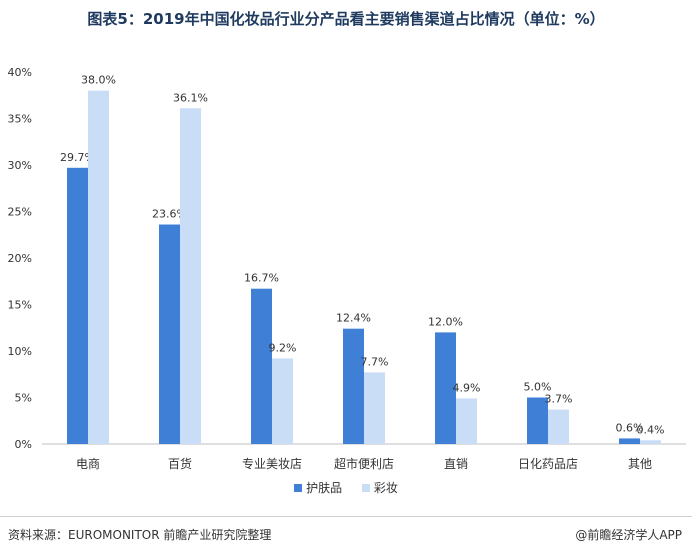 The height and width of the screenshot is (552, 692). Describe the element at coordinates (346, 19) in the screenshot. I see `chart-title: 图表5：2019年中国化妆品行业分产品看主要销售渠道占比情况（单位：%）` at that location.